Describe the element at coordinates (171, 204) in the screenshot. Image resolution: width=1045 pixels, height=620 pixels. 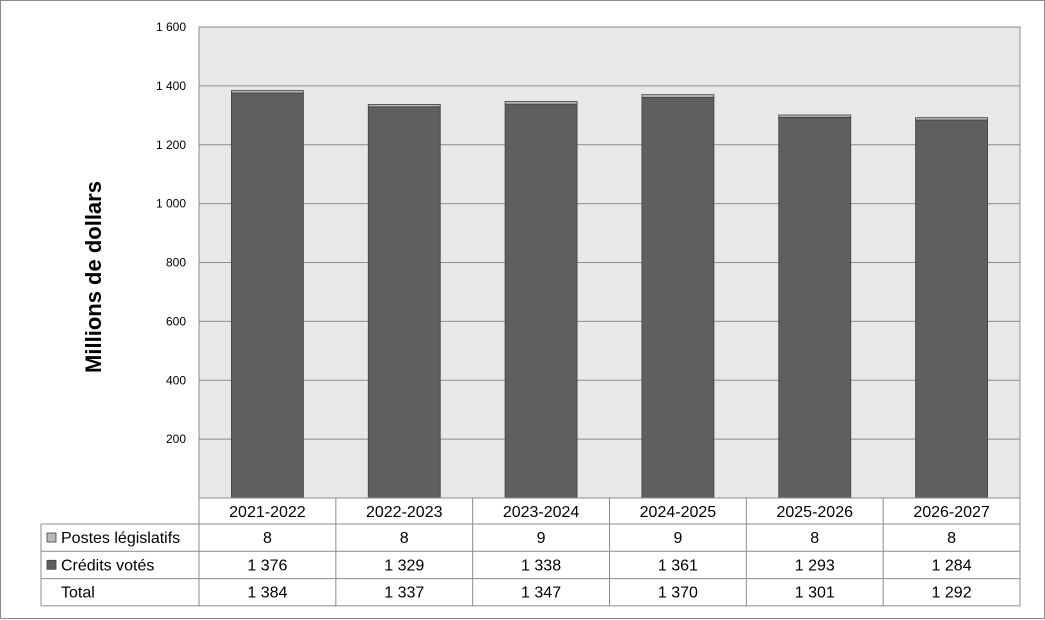
I see `y-tick-label: 1 000` at that location.